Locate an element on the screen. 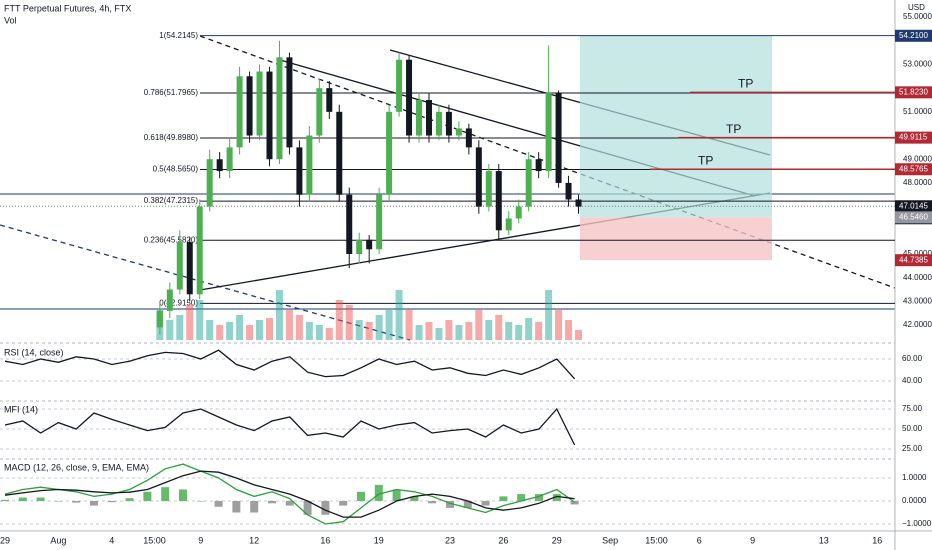 The height and width of the screenshot is (550, 932). y-tick-label: 55.0000 is located at coordinates (917, 16).